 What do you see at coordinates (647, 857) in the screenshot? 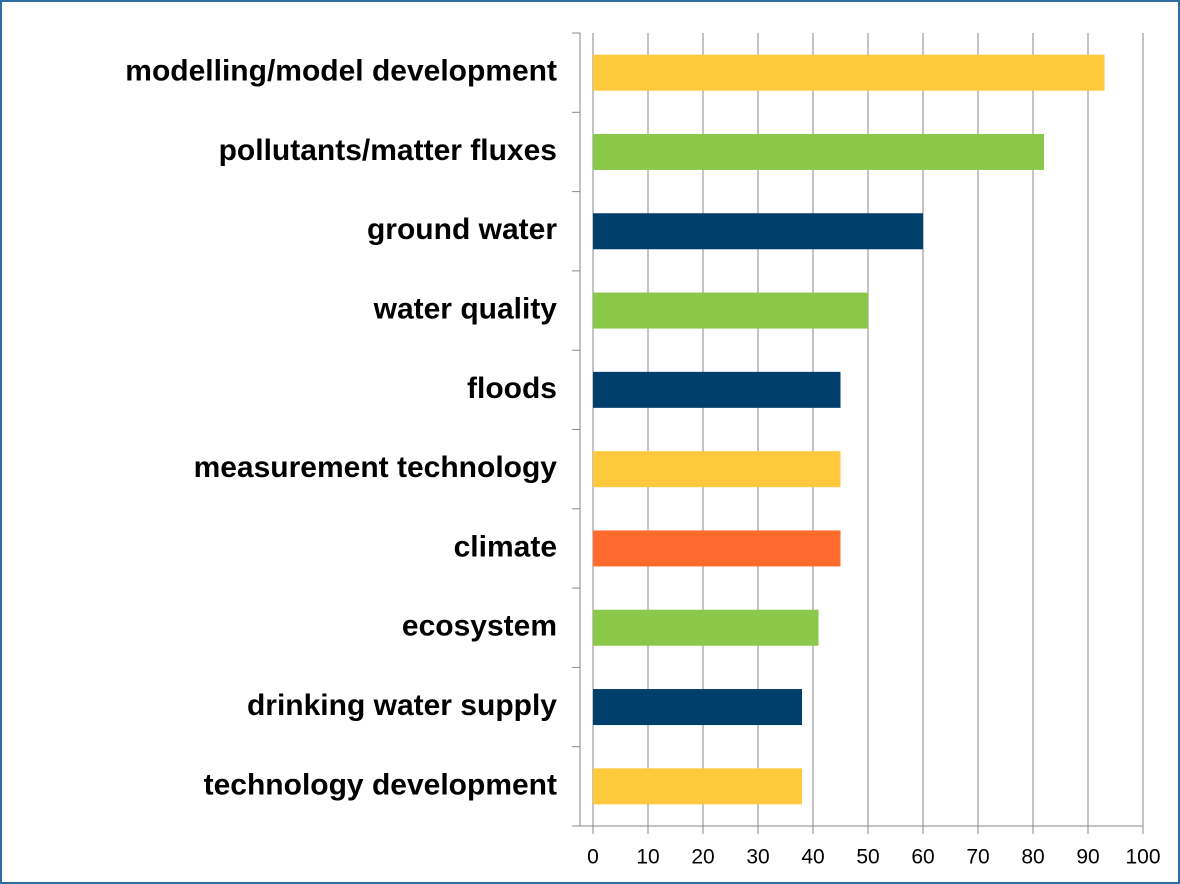
I see `x-tick-label: 10` at bounding box center [647, 857].